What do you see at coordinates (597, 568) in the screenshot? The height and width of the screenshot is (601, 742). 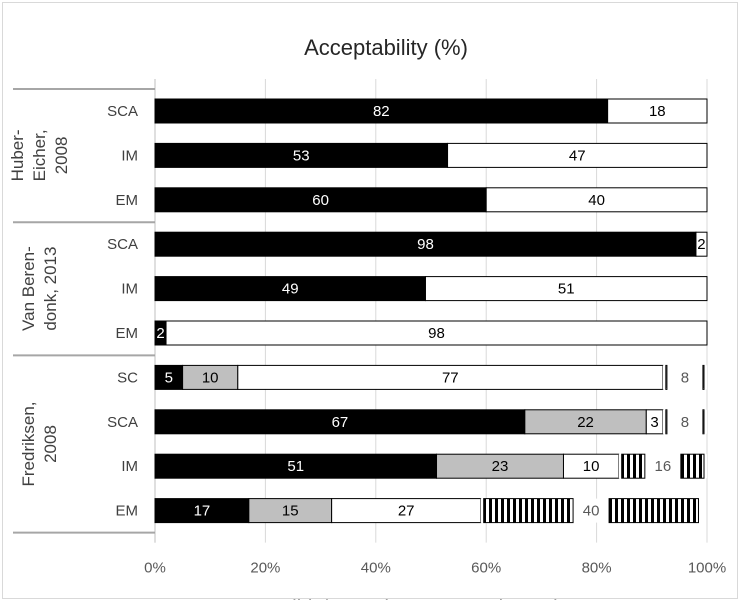 I see `x-tick-label: 80%` at bounding box center [597, 568].